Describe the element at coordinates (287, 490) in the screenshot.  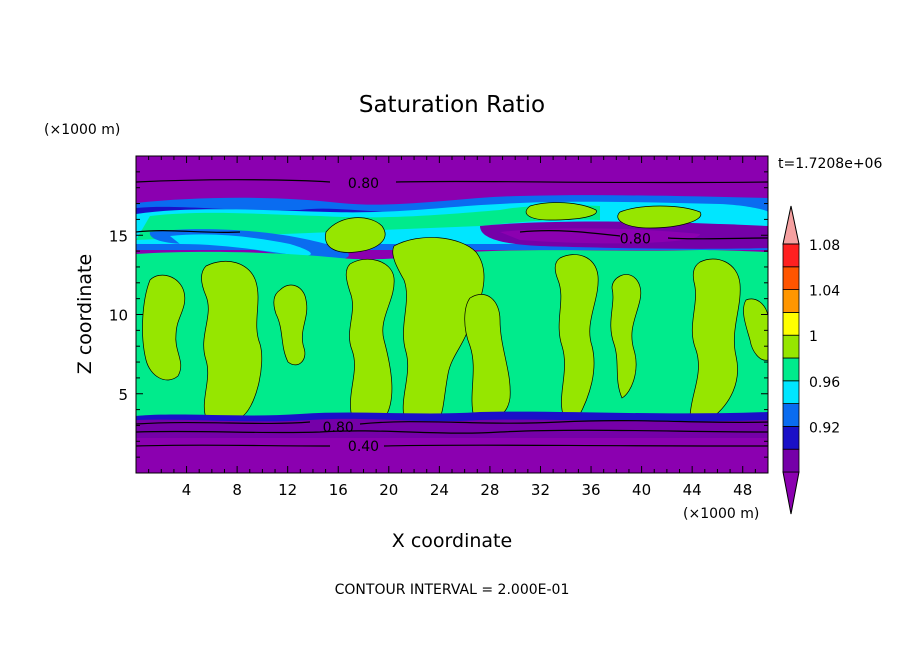
I see `x-tick-label: 12` at that location.